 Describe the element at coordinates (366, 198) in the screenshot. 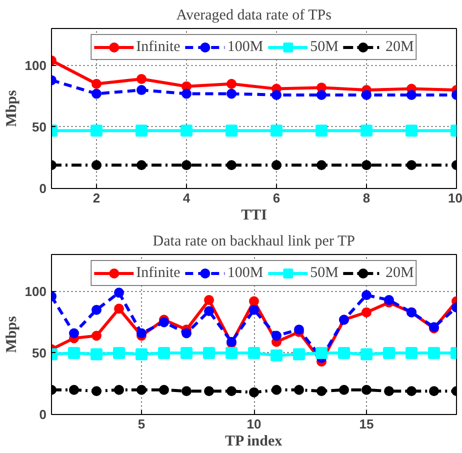

I see `x-tick-label: 8` at that location.